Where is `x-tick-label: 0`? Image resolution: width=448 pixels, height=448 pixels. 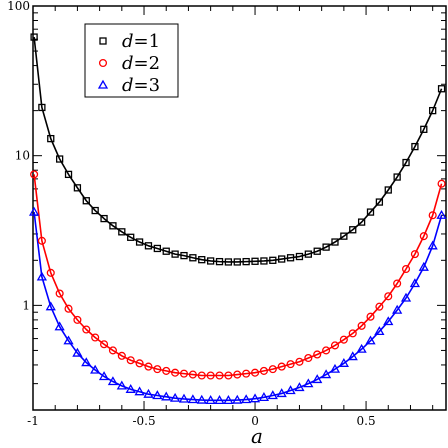
x-tick-label: 0 is located at coordinates (255, 421).